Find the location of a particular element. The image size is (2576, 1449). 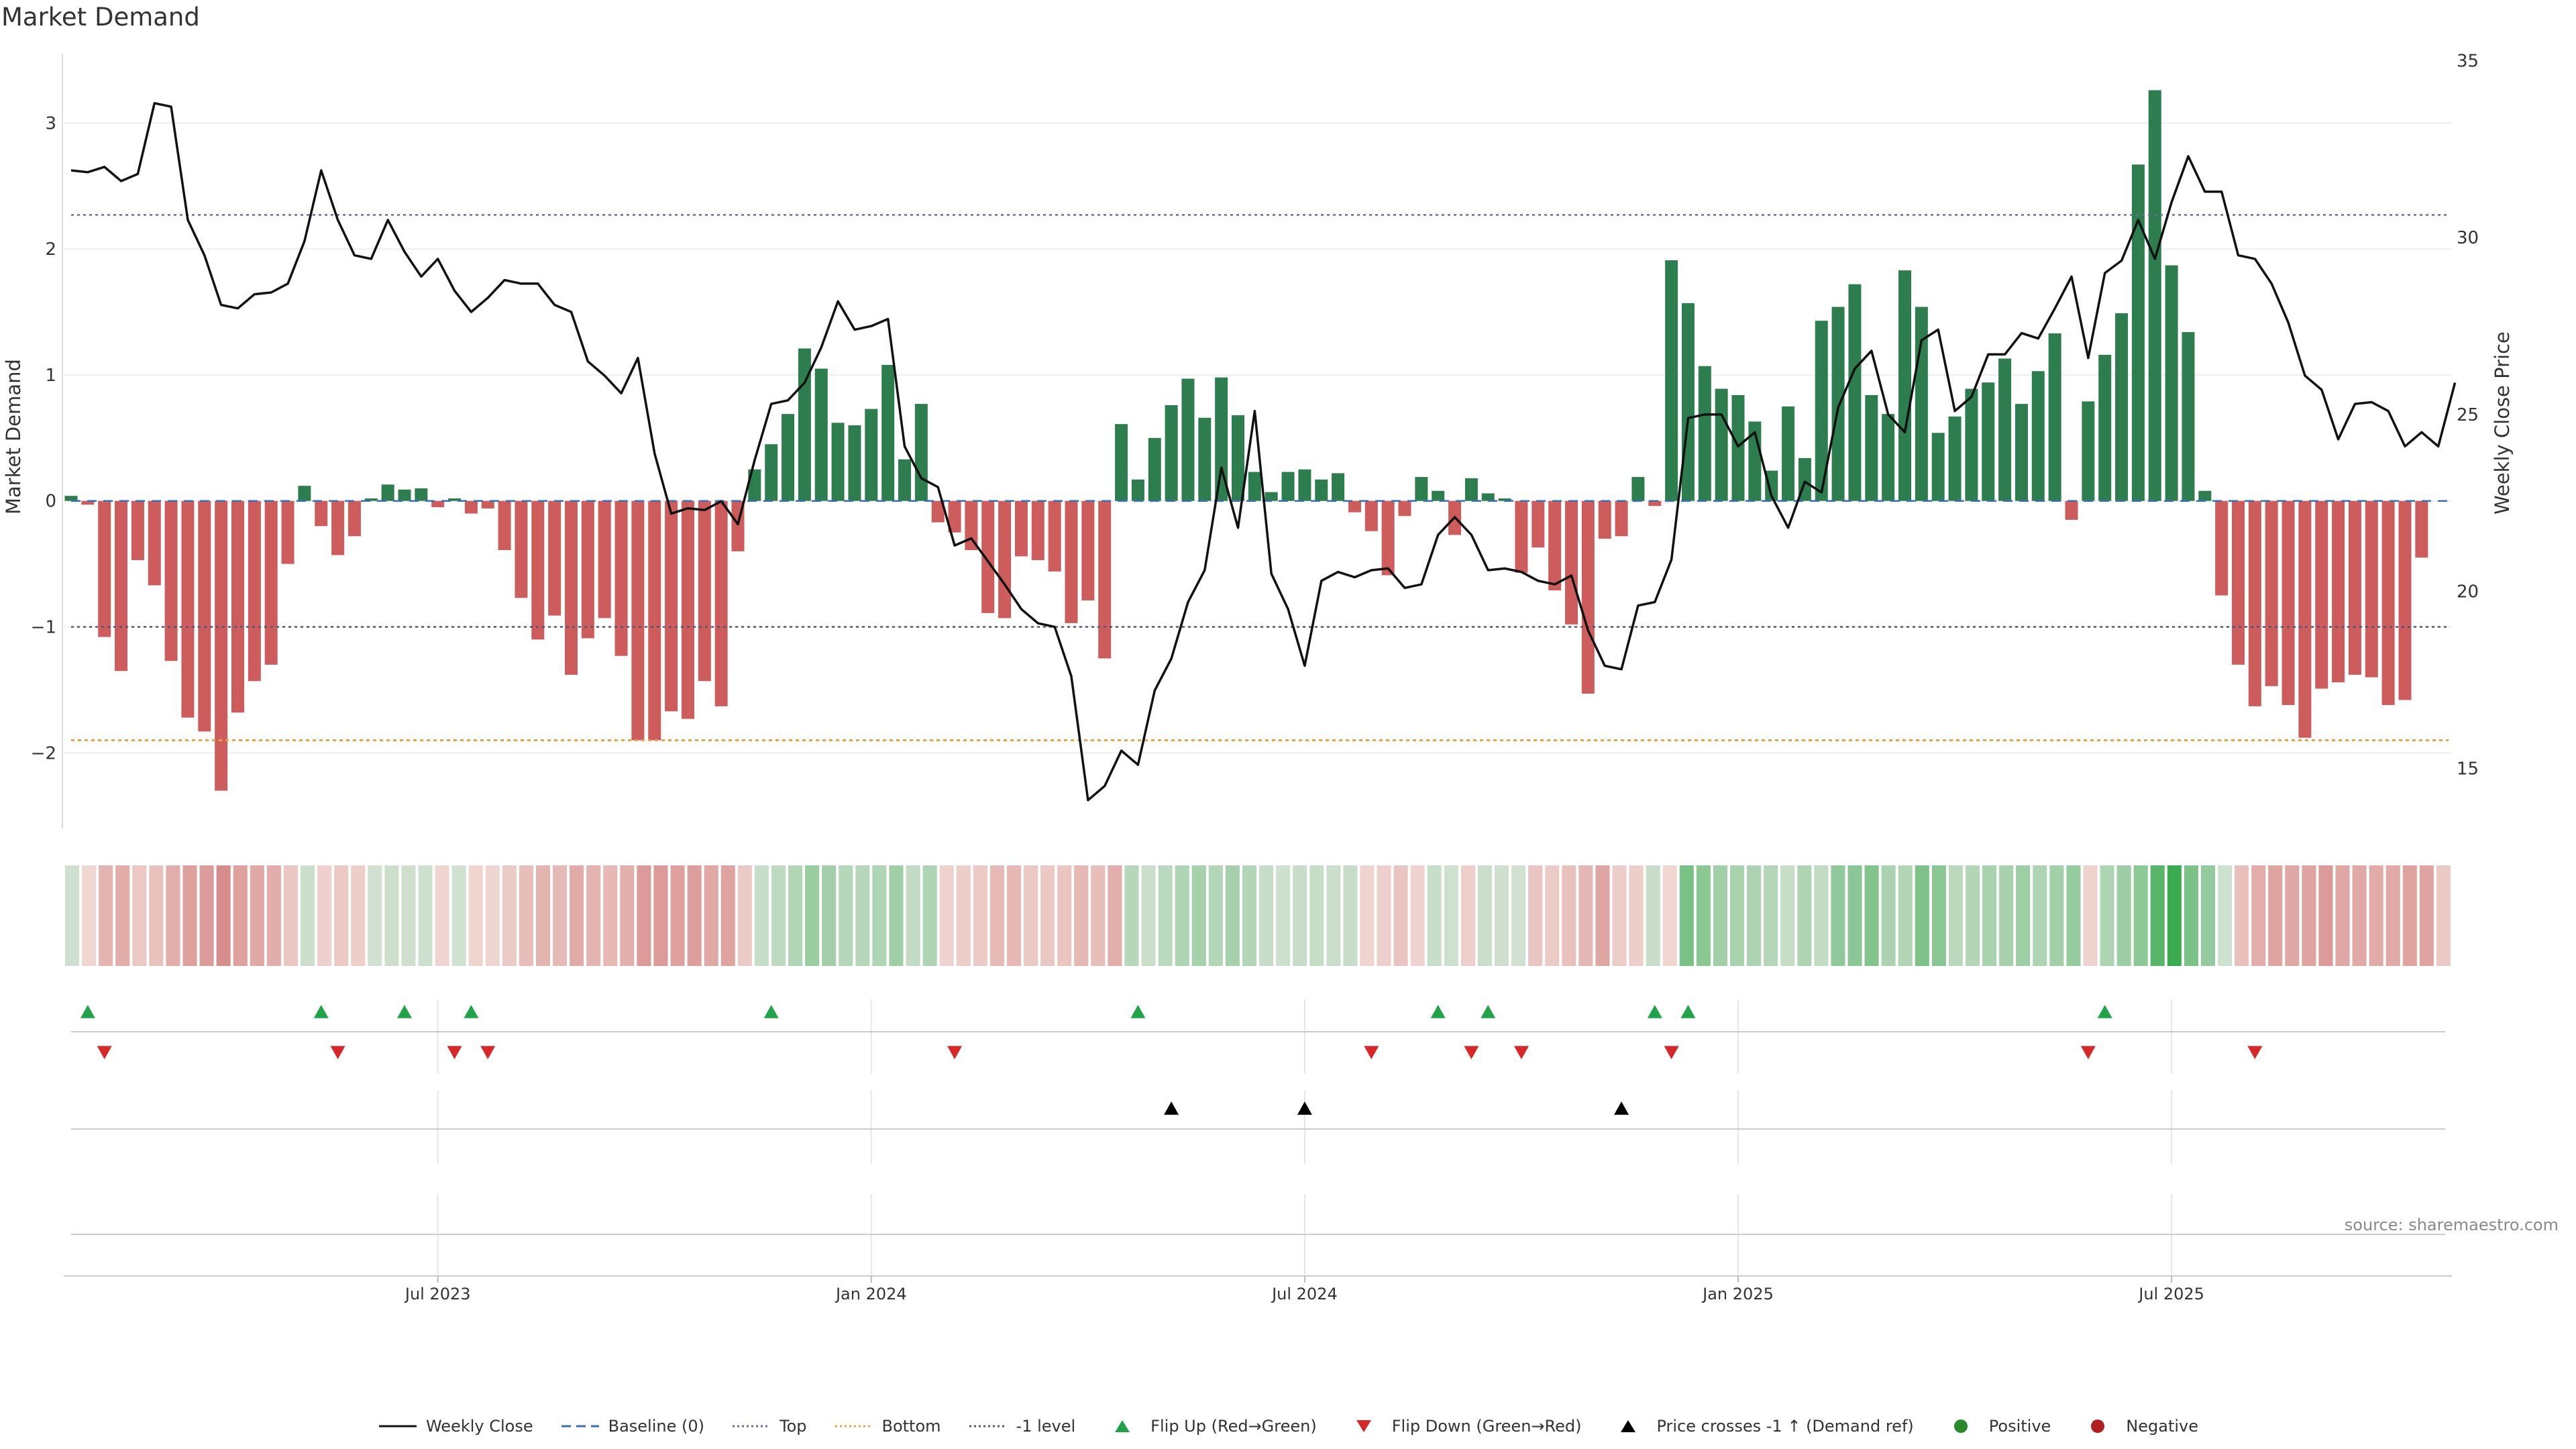

legend-label: Positive is located at coordinates (2019, 1426).